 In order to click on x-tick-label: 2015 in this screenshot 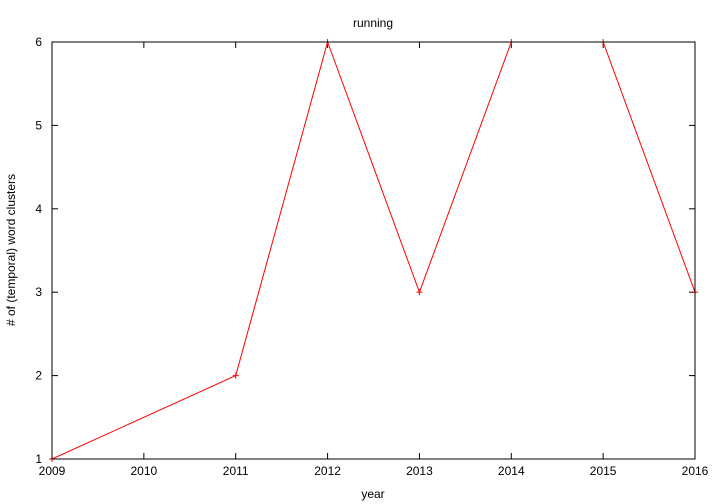, I will do `click(603, 471)`.